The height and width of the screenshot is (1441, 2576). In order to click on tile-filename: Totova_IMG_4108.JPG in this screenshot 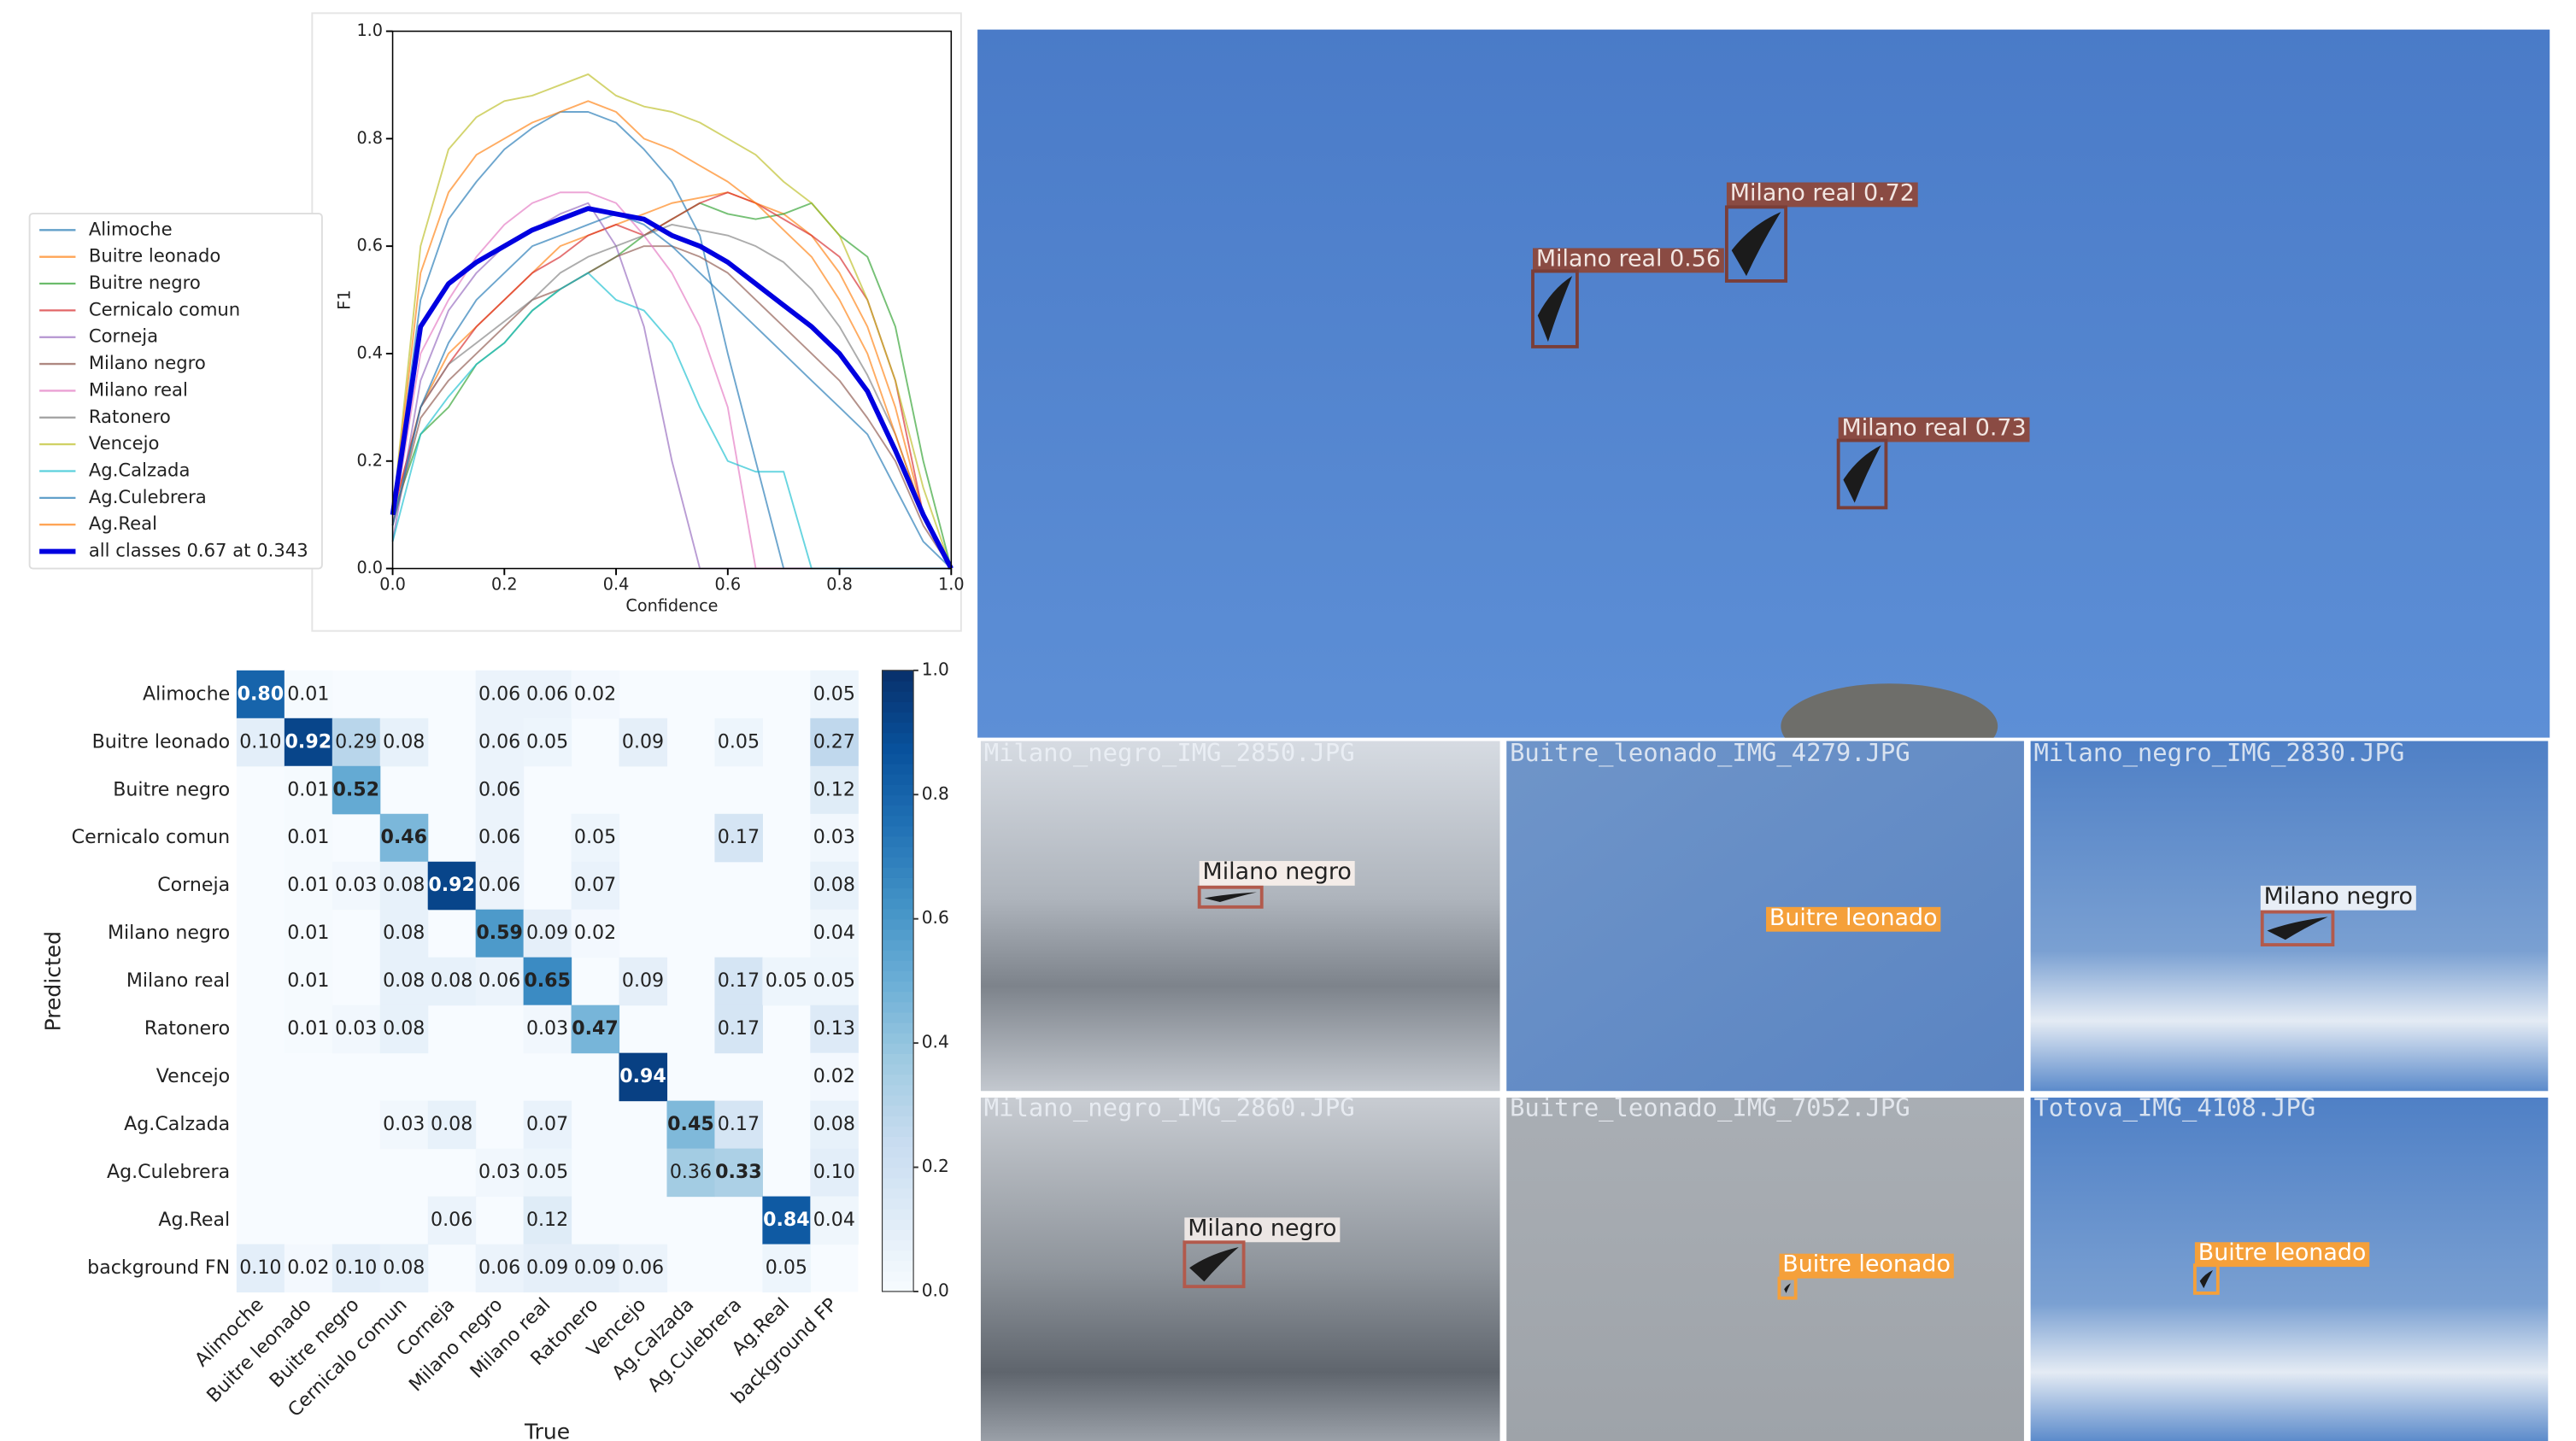, I will do `click(2174, 1107)`.